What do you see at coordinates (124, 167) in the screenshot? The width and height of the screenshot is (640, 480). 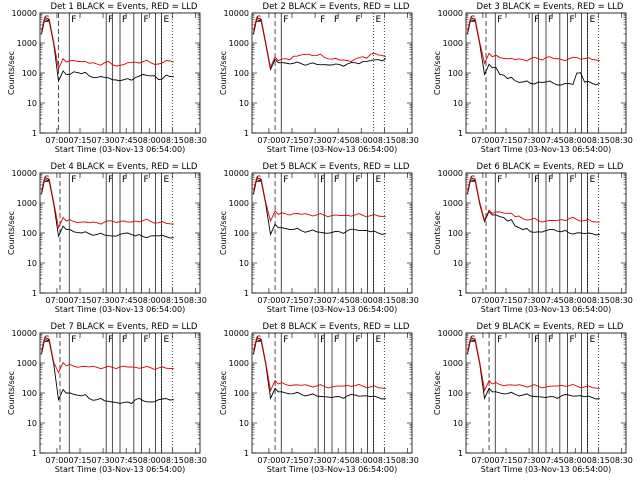 I see `panel-title: Det 4 BLACK = Events, RED = LLD` at bounding box center [124, 167].